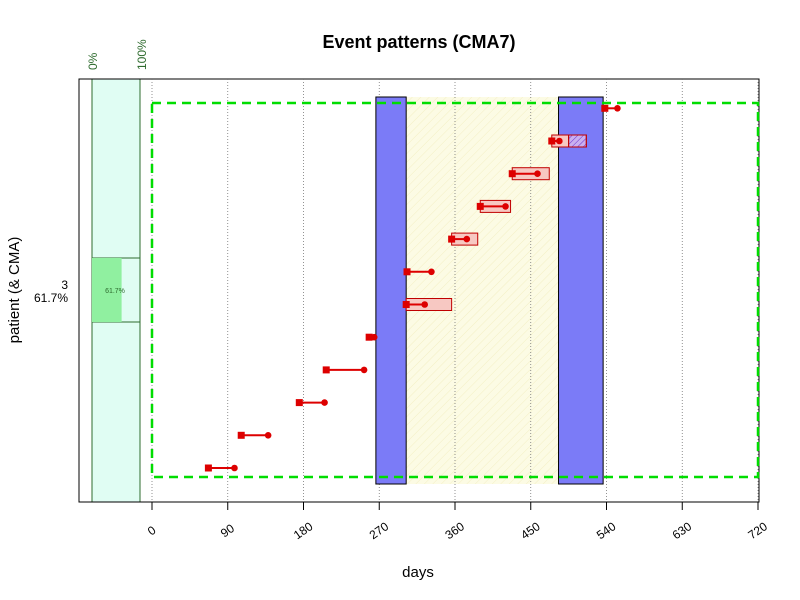 Image resolution: width=800 pixels, height=600 pixels. Describe the element at coordinates (418, 42) in the screenshot. I see `chart-title: Event patterns (CMA7)` at that location.